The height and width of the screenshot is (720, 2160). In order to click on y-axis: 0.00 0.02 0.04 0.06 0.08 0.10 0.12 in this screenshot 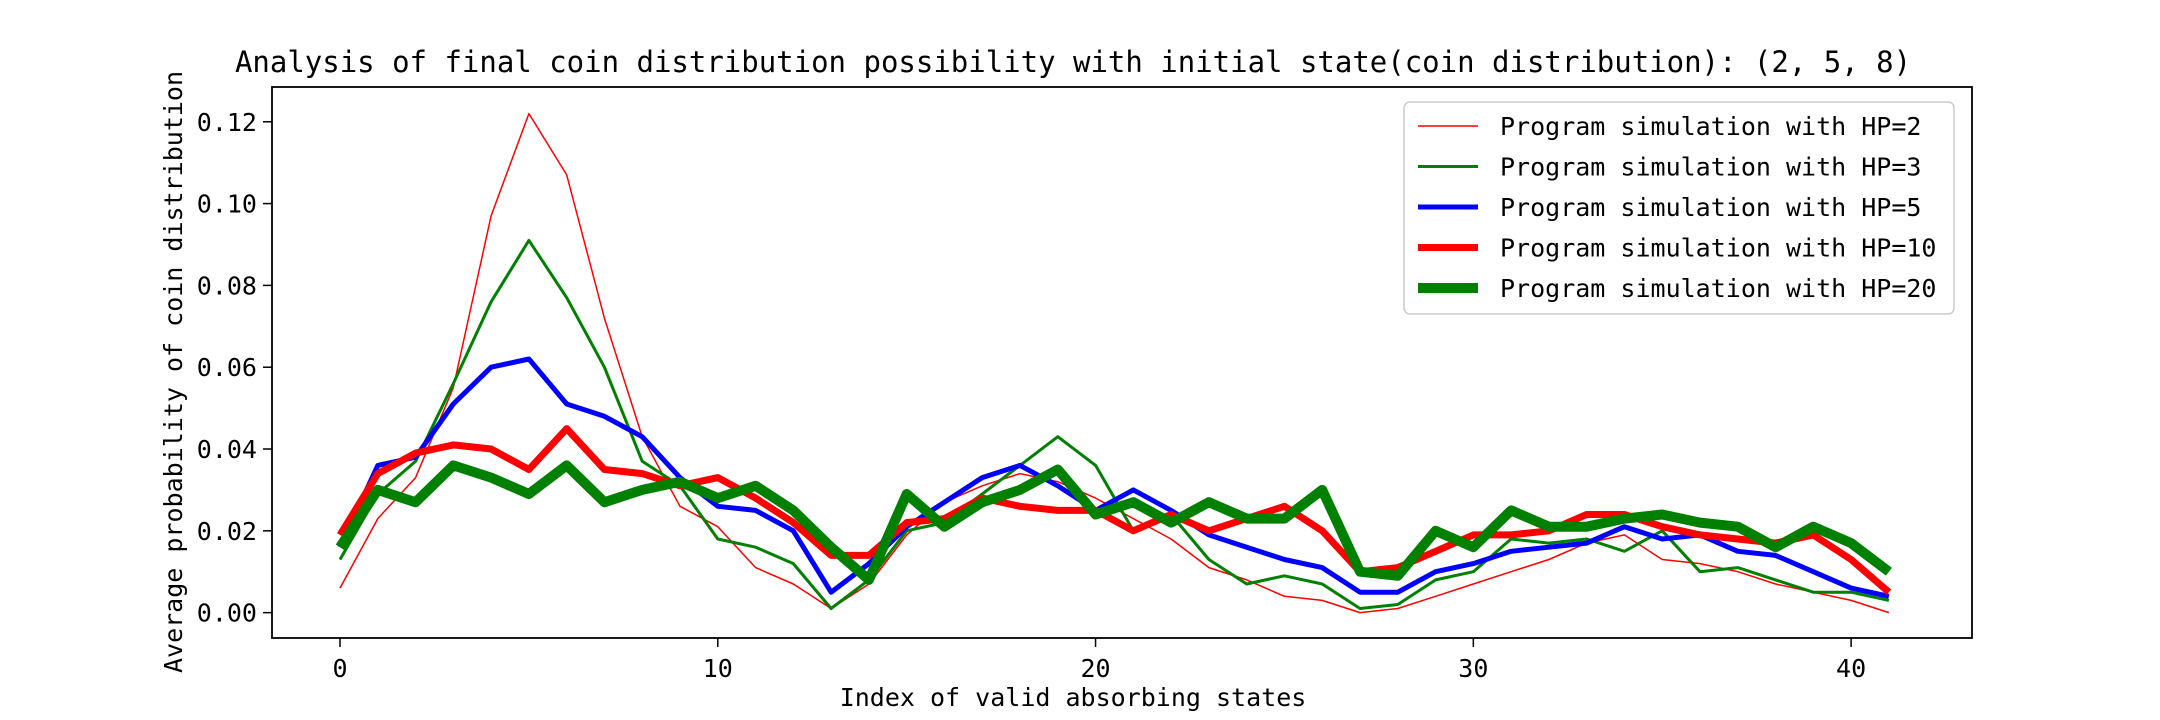, I will do `click(234, 368)`.